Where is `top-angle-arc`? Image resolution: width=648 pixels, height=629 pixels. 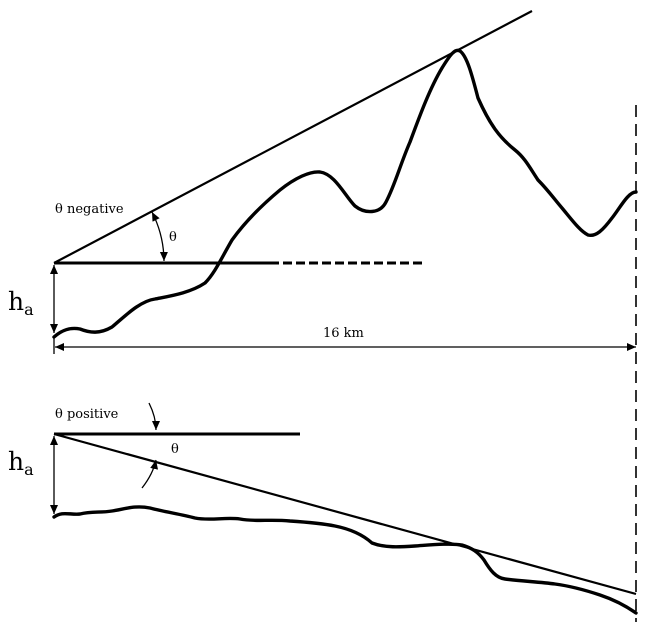
top-angle-arc is located at coordinates (159, 236).